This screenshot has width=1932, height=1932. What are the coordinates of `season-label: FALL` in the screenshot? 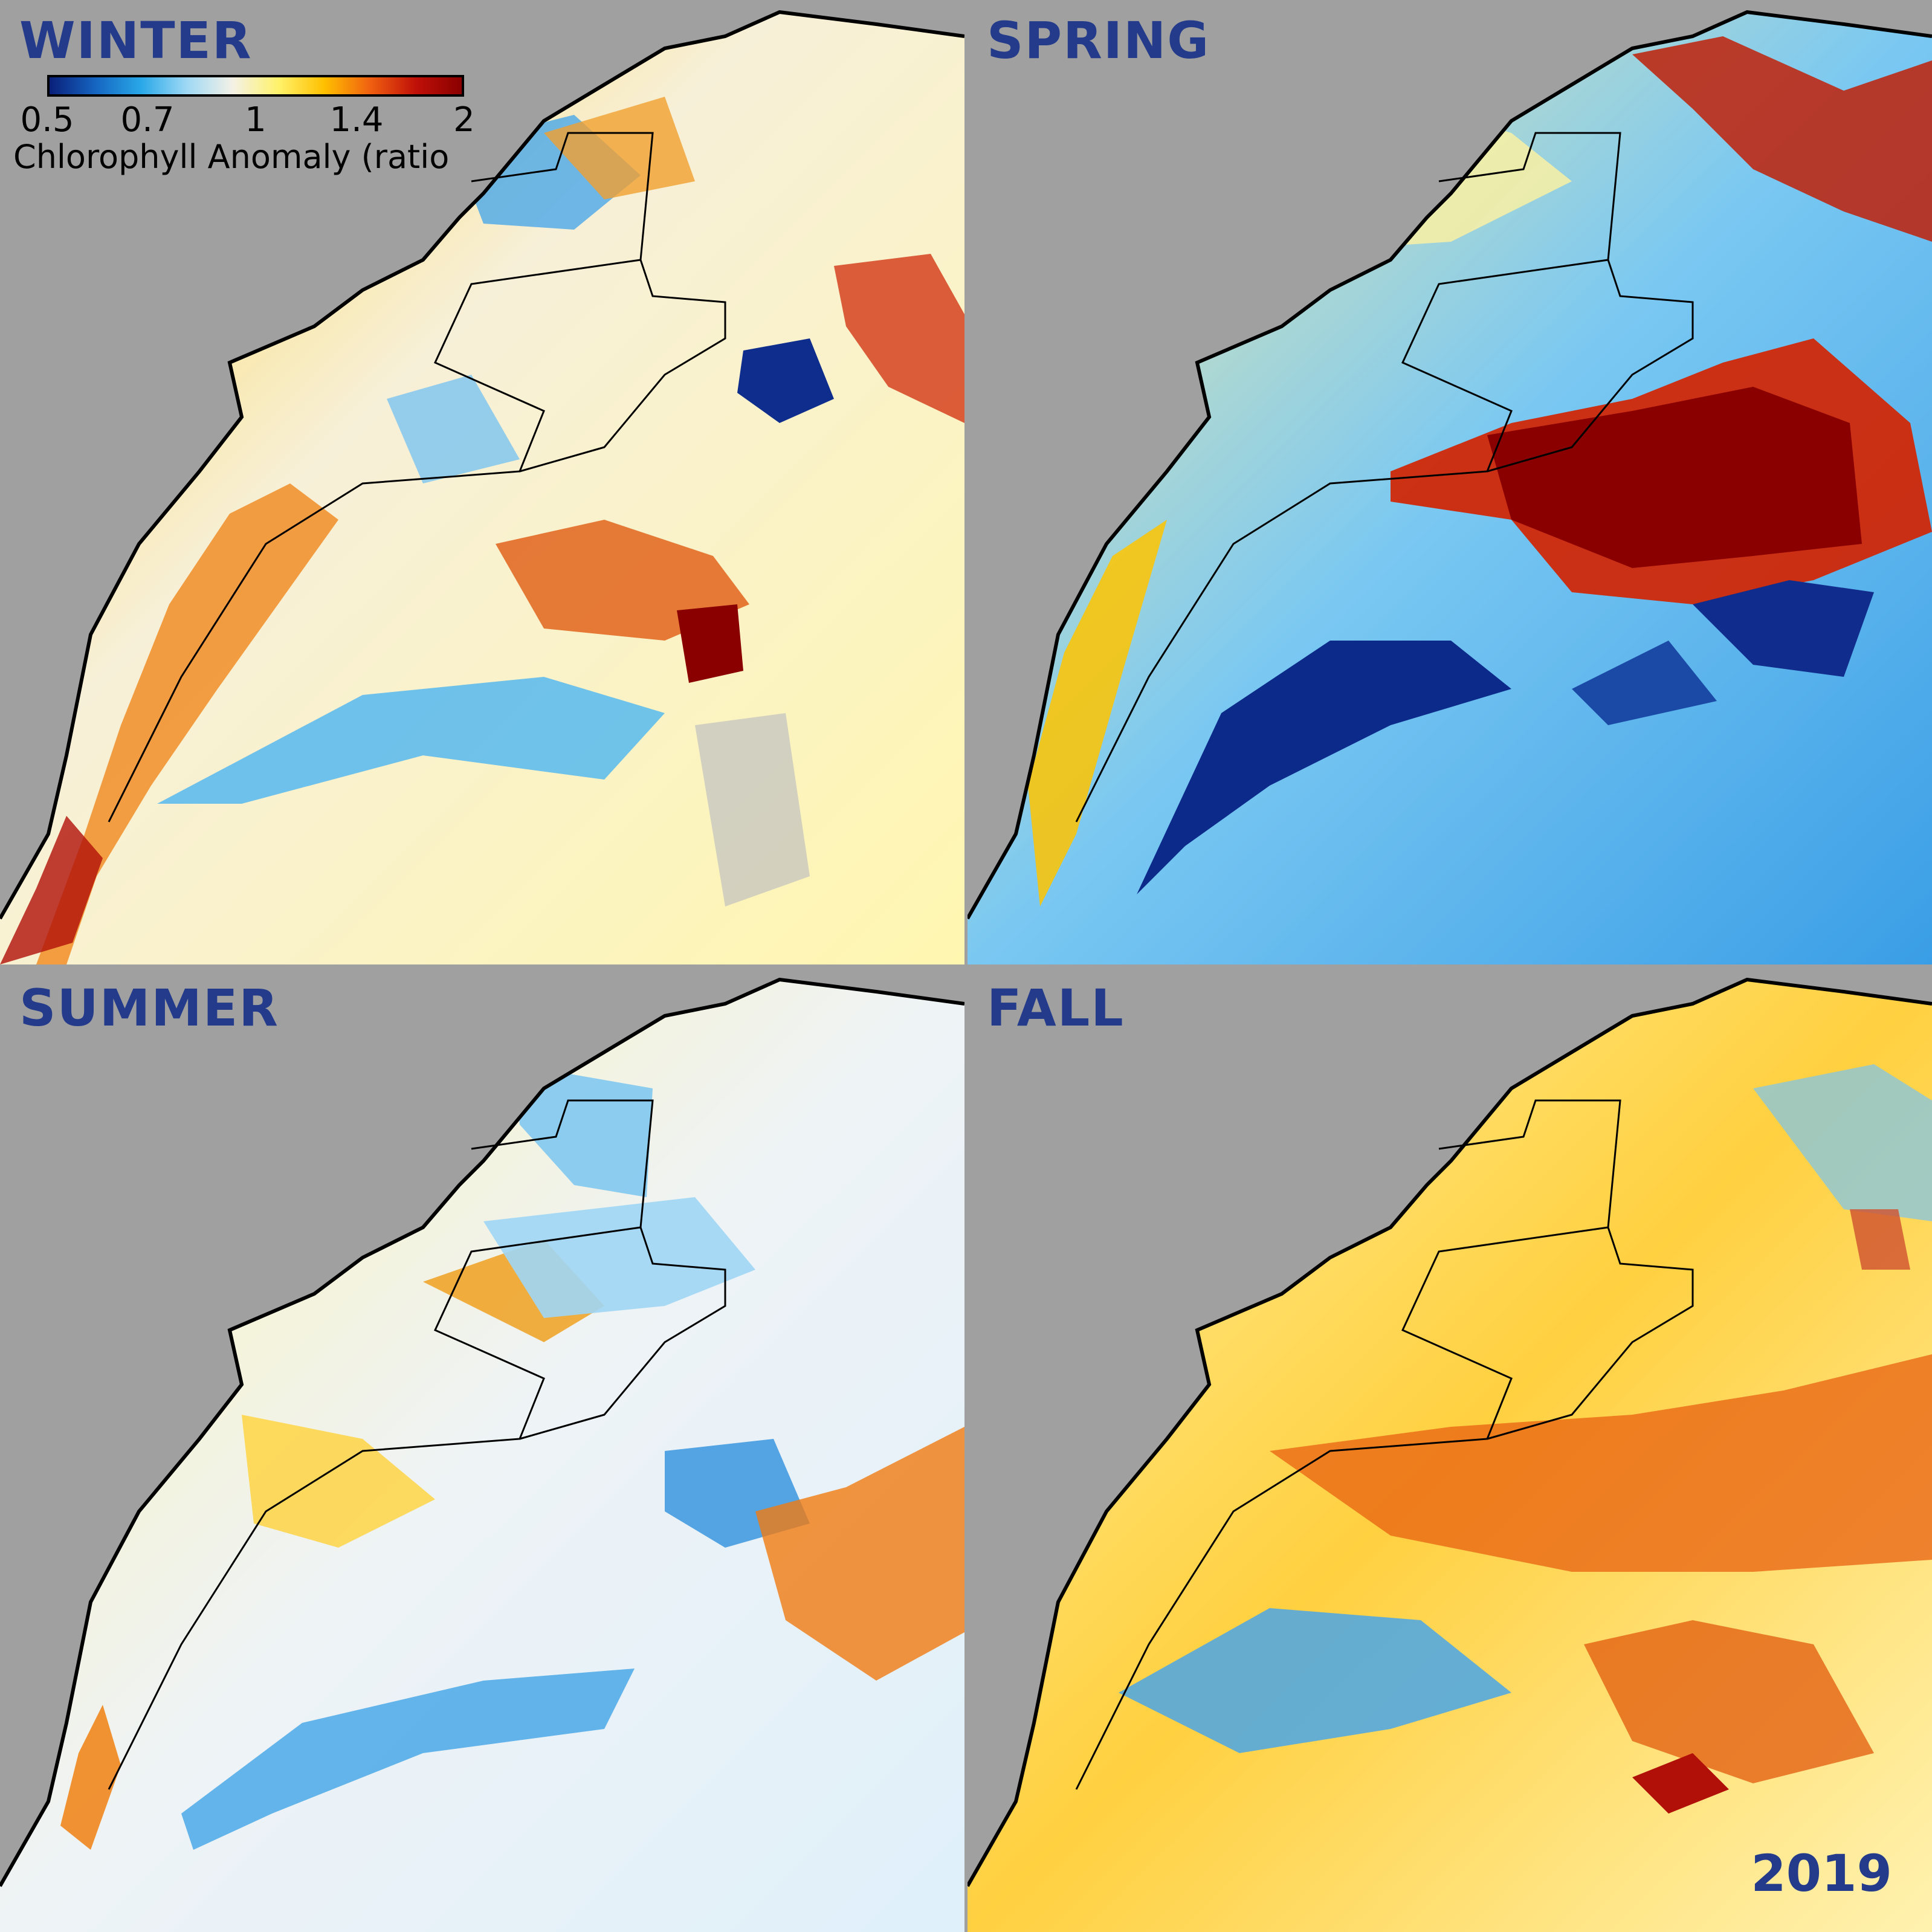 It's located at (1056, 1008).